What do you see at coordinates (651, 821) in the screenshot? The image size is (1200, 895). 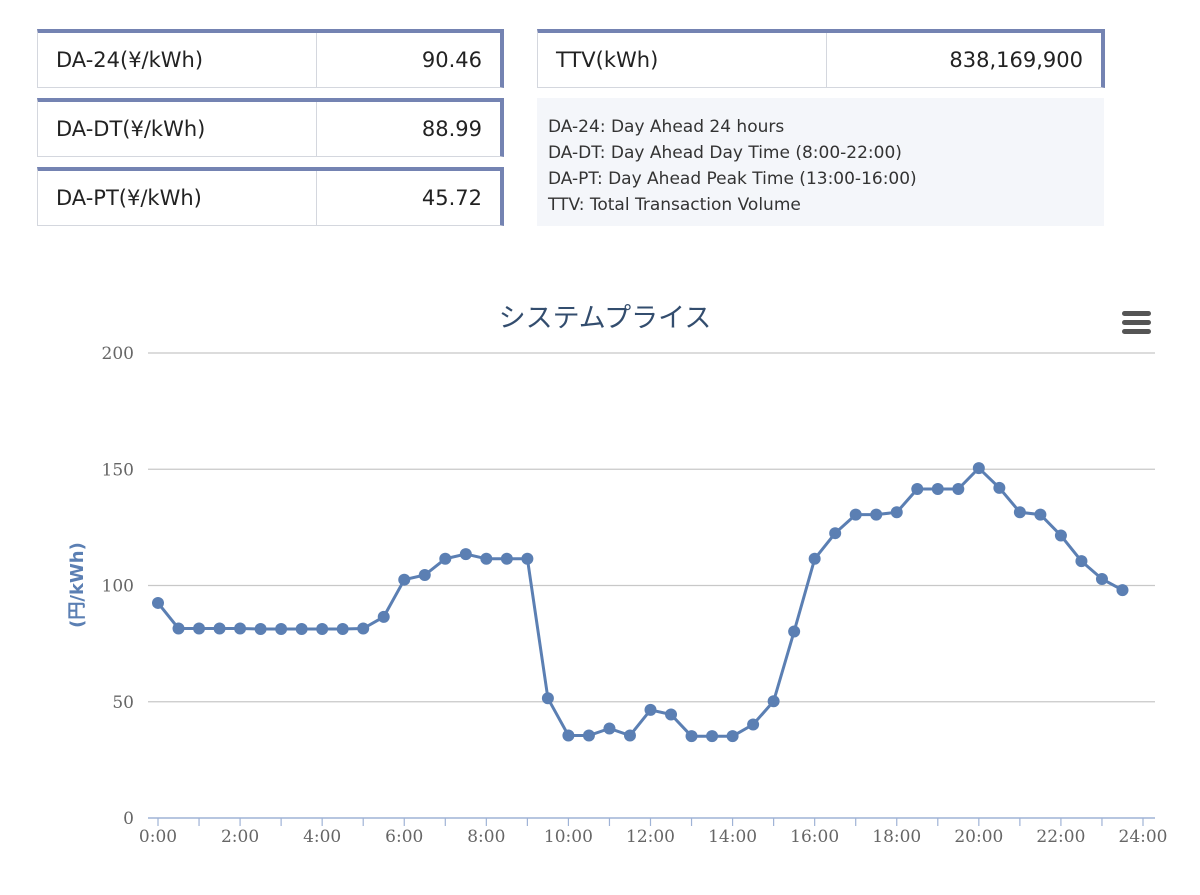 I see `x-axis` at bounding box center [651, 821].